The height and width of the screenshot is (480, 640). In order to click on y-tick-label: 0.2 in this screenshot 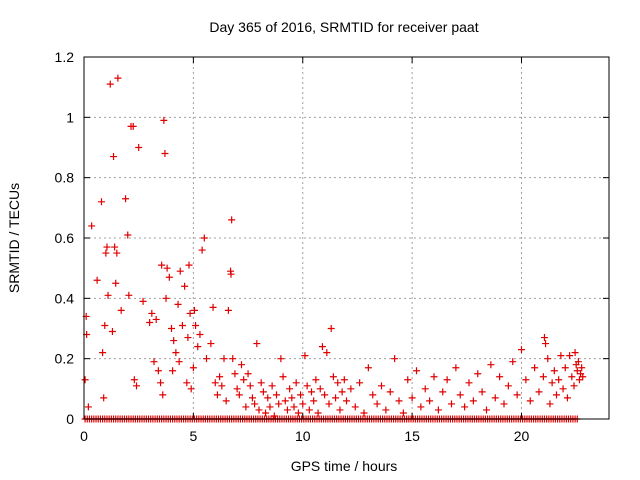, I will do `click(65, 359)`.